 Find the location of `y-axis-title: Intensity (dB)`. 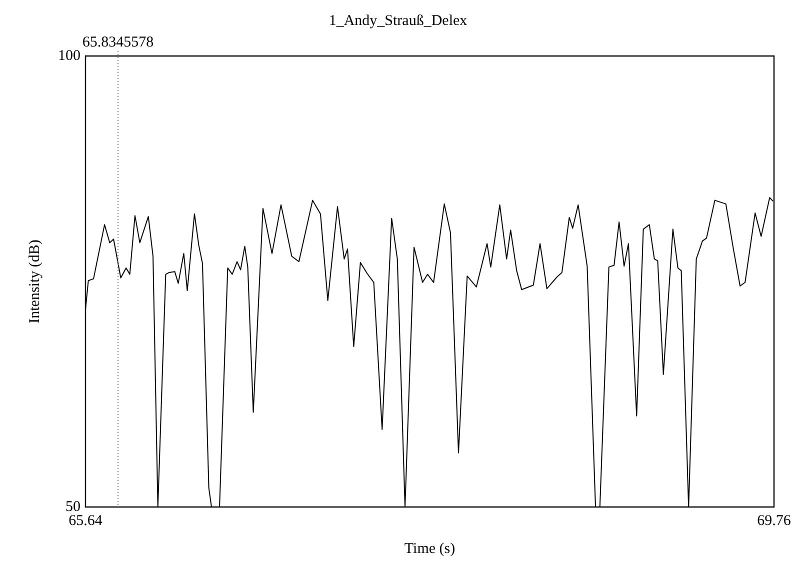

y-axis-title: Intensity (dB) is located at coordinates (34, 282).